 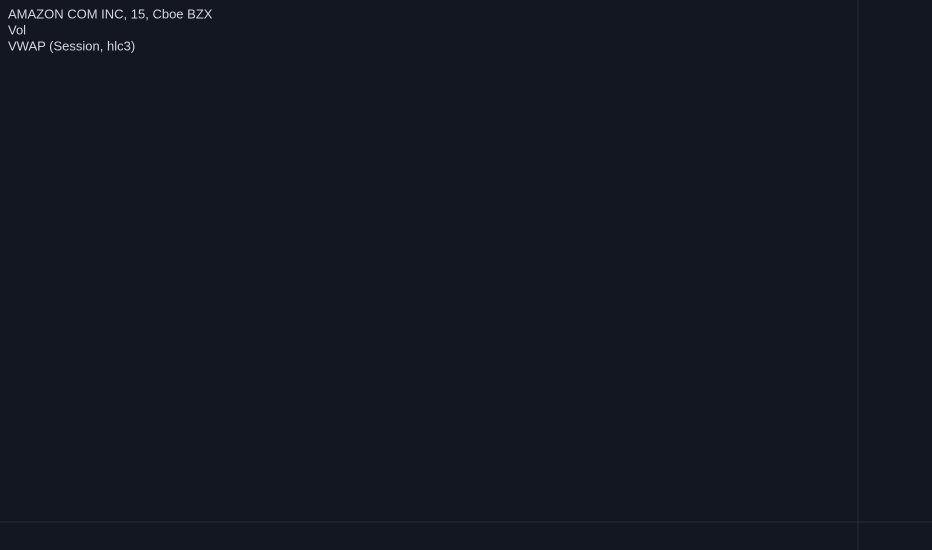 I want to click on legend-title: AMAZON COM INC, 15, Cboe BZX, so click(x=110, y=13).